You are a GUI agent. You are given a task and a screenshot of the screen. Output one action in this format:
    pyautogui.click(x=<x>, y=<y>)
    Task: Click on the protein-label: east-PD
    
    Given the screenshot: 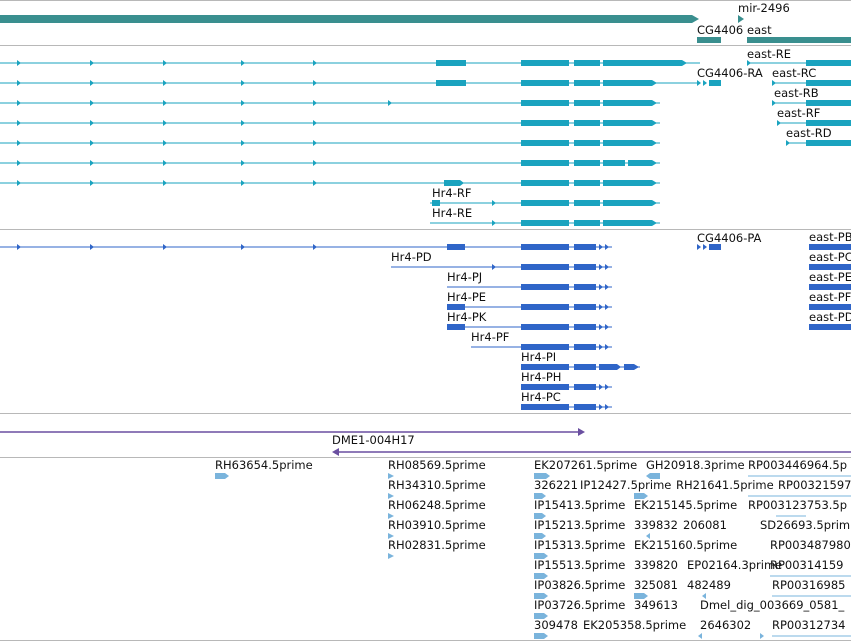 What is the action you would take?
    pyautogui.click(x=830, y=317)
    